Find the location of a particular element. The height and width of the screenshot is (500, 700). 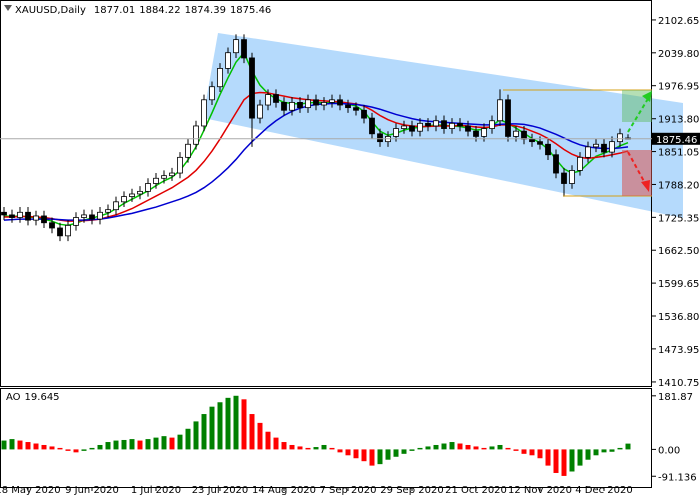

ao-title: AO is located at coordinates (13, 397).